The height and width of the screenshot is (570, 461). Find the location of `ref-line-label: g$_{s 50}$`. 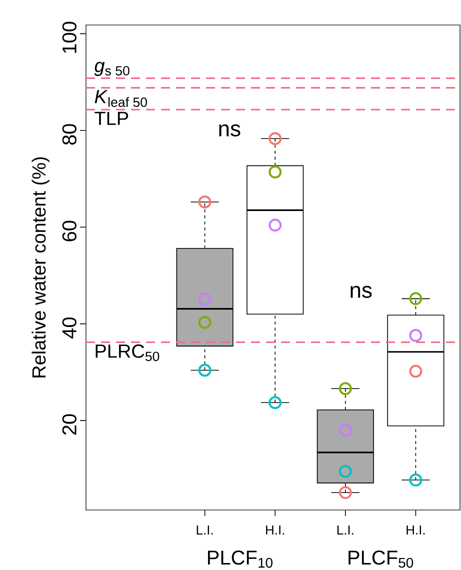

ref-line-label: g$_{s 50}$ is located at coordinates (112, 69).